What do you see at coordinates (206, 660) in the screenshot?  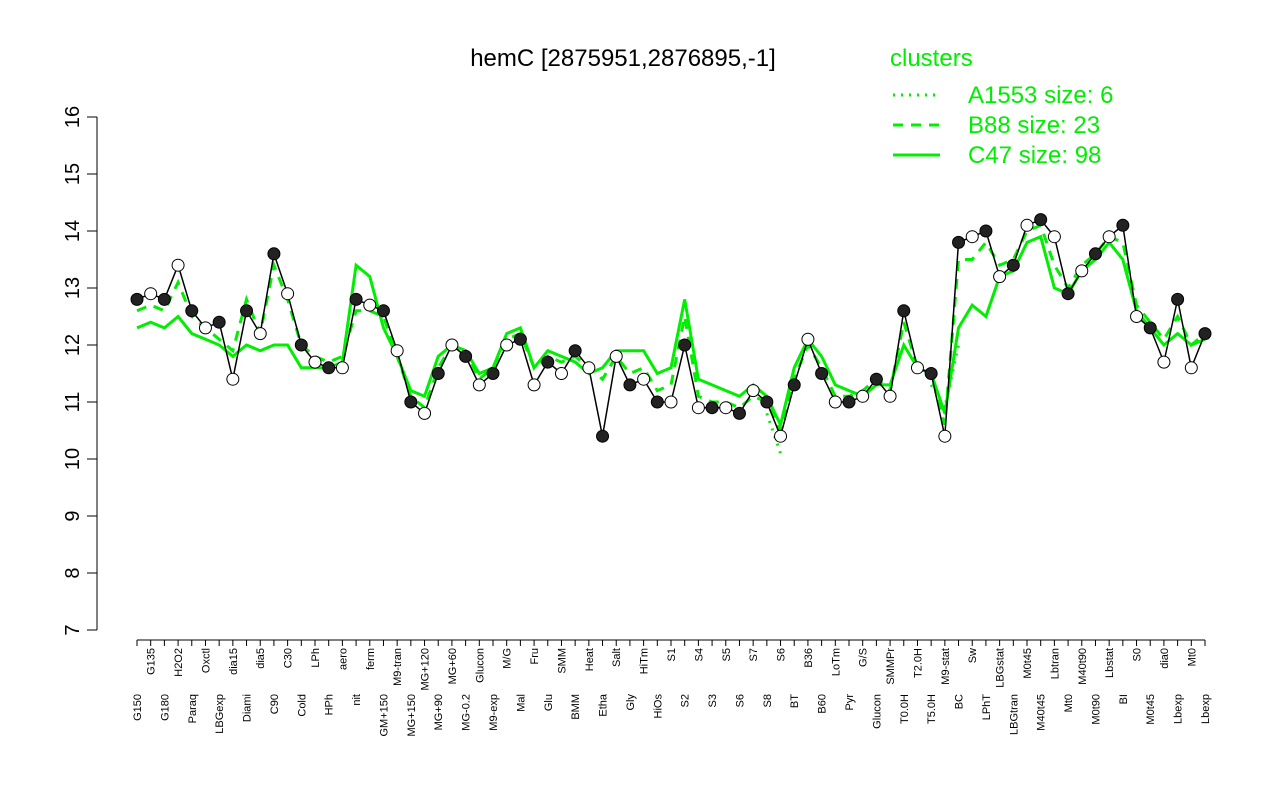 I see `x-tick-label: Oxctl` at bounding box center [206, 660].